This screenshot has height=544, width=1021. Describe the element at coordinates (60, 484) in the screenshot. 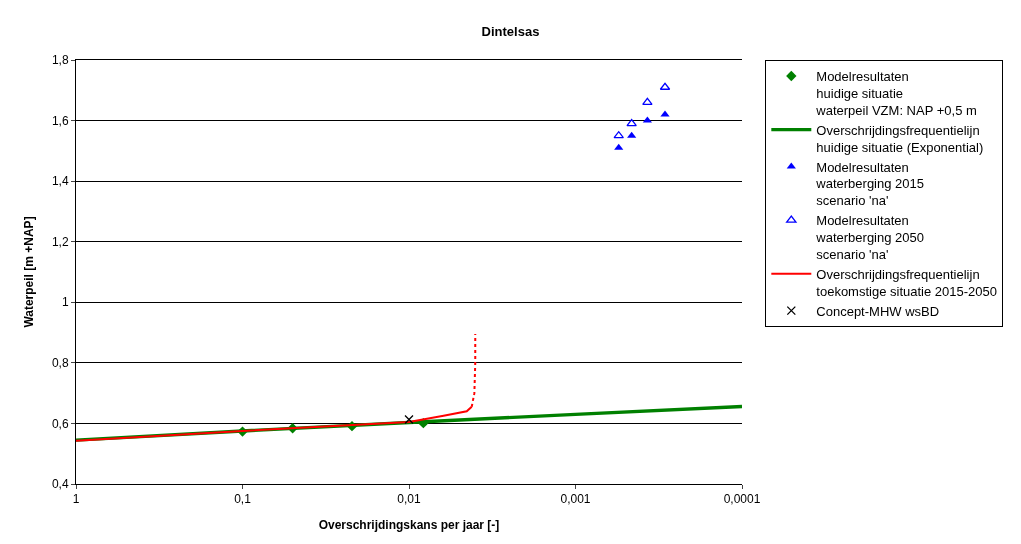

I see `y-tick-label: 0,4` at that location.